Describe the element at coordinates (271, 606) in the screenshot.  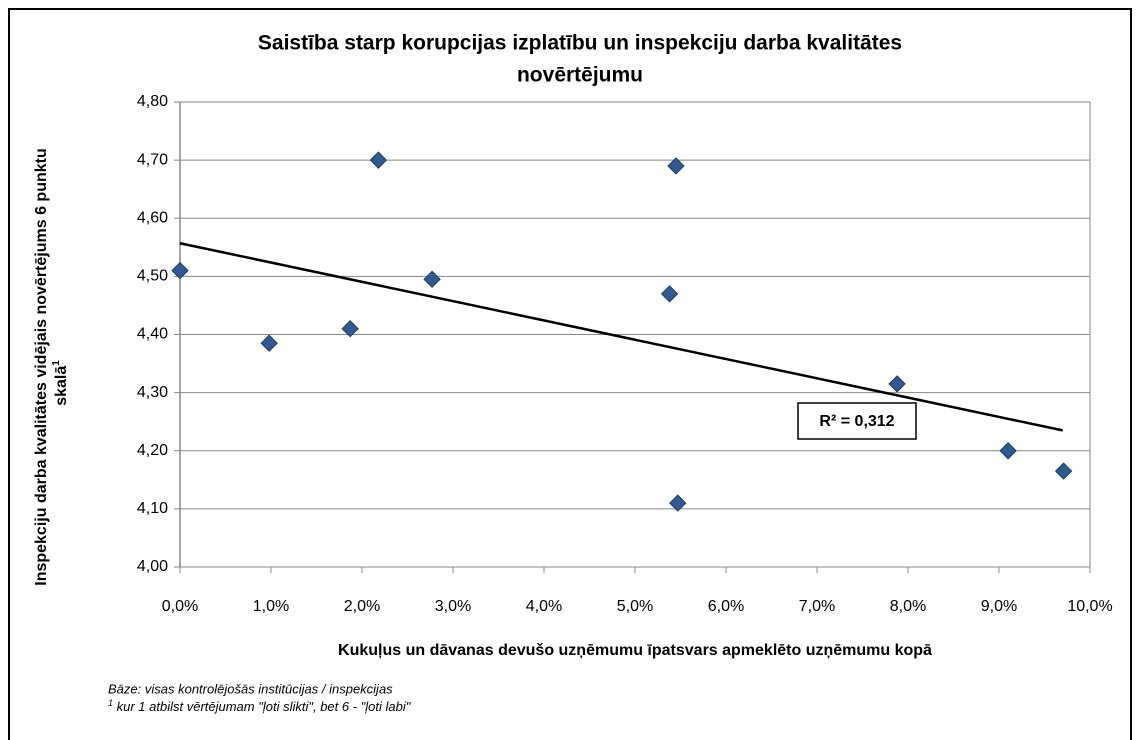
I see `x-tick-label: 1,0%` at that location.